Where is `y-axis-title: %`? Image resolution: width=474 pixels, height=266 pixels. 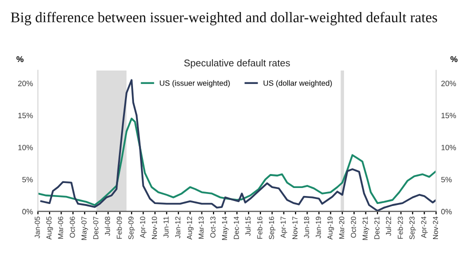
y-axis-title: % is located at coordinates (20, 59).